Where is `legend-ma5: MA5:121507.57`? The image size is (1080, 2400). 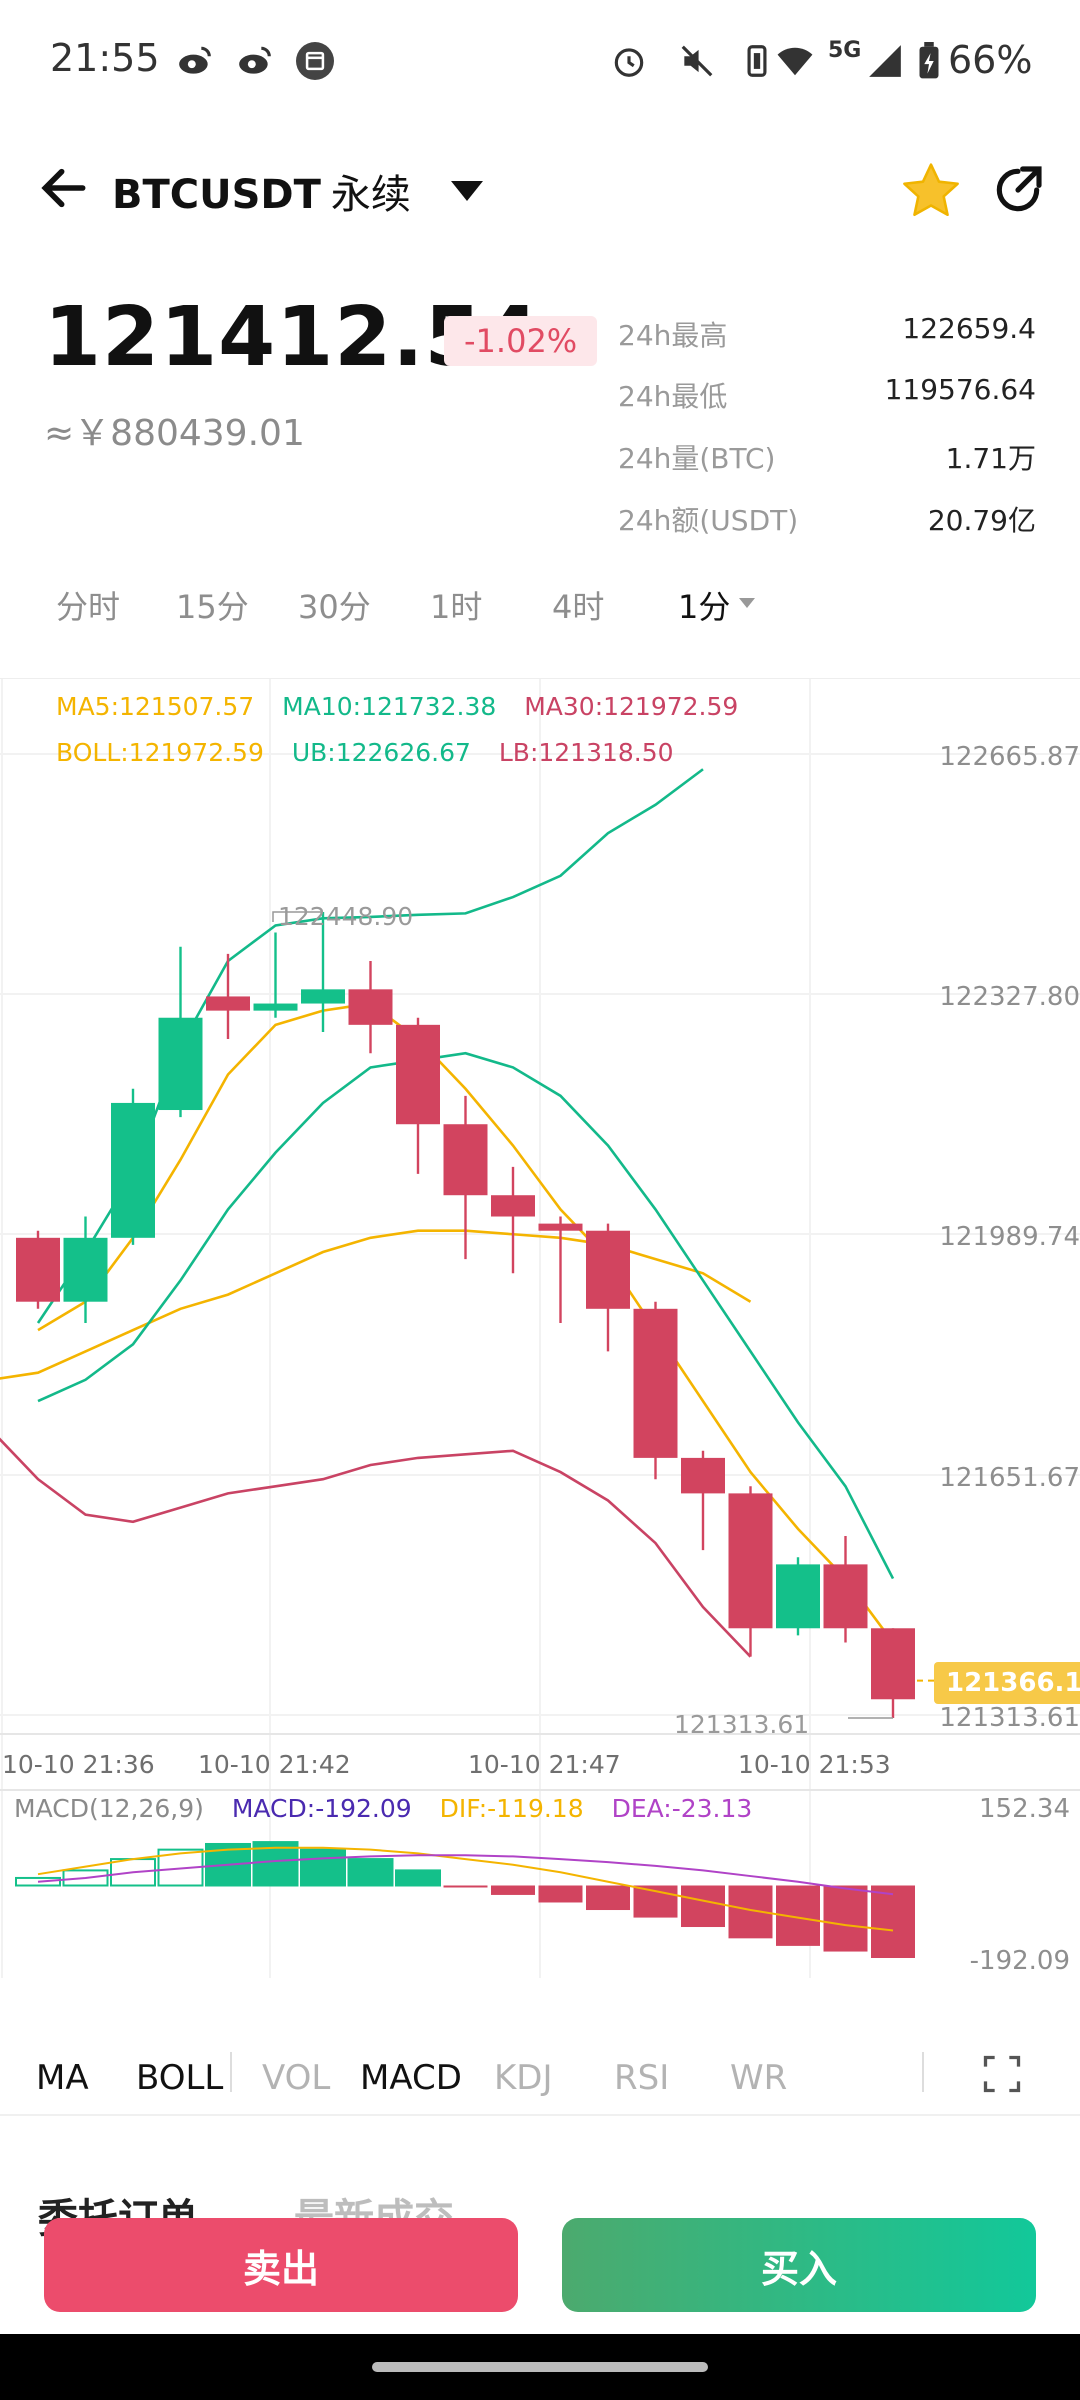 legend-ma5: MA5:121507.57 is located at coordinates (155, 706).